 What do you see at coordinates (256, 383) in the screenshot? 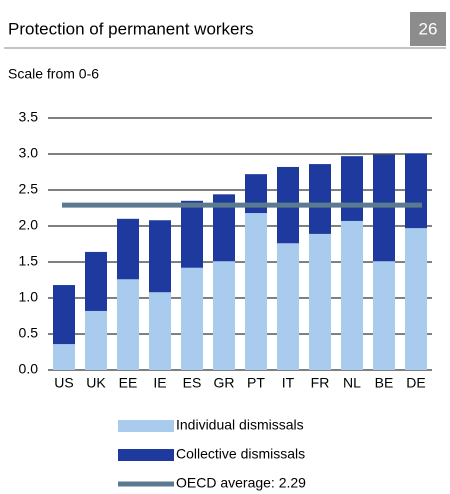
I see `x-tick-label: PT` at bounding box center [256, 383].